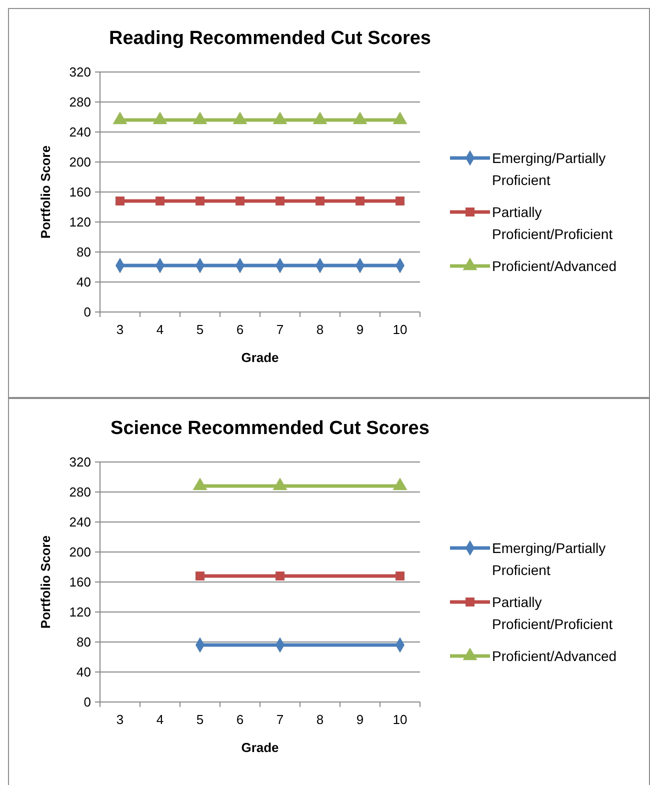 Image resolution: width=650 pixels, height=785 pixels. I want to click on chart-title: Reading Recommended Cut Scores, so click(270, 38).